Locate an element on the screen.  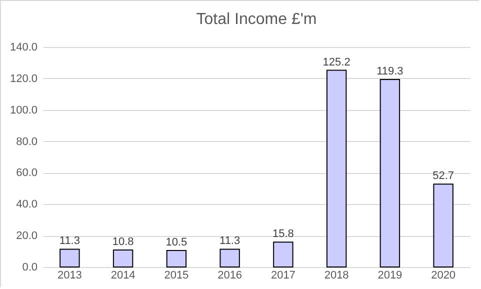
data-label: 125.2 is located at coordinates (336, 62).